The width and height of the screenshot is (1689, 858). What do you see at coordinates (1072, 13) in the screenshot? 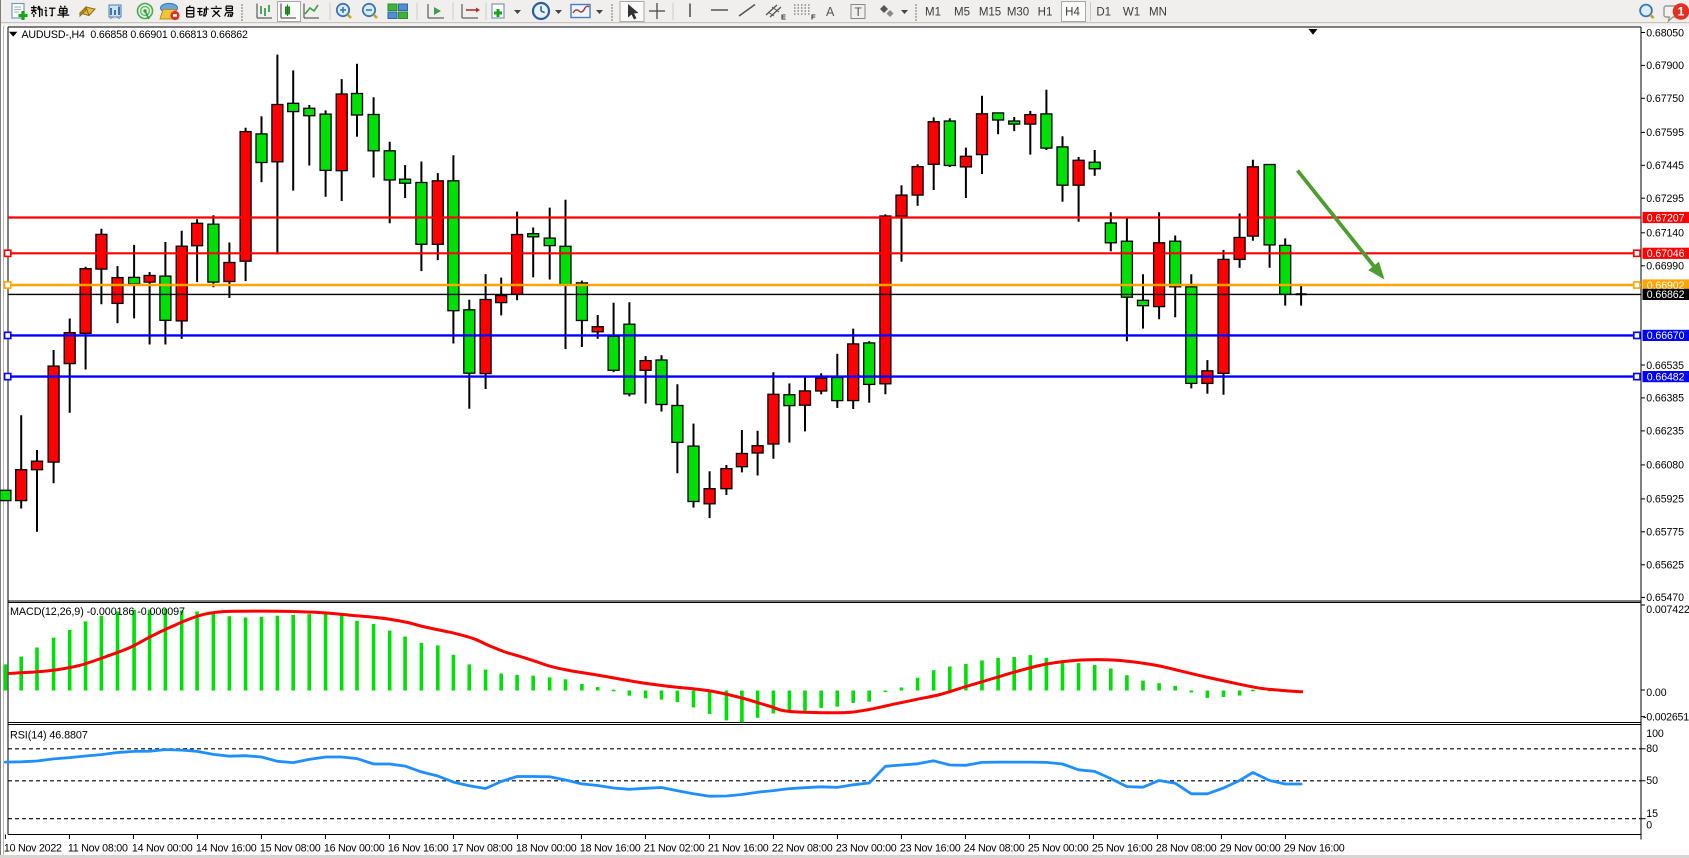
I see `svg-text: H4` at bounding box center [1072, 13].